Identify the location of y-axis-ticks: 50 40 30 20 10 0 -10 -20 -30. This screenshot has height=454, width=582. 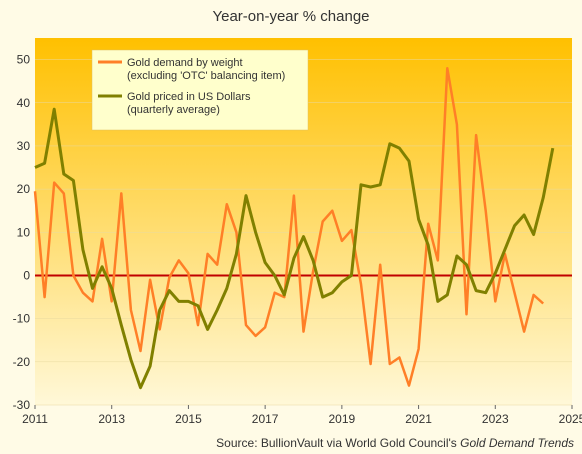
(22, 232).